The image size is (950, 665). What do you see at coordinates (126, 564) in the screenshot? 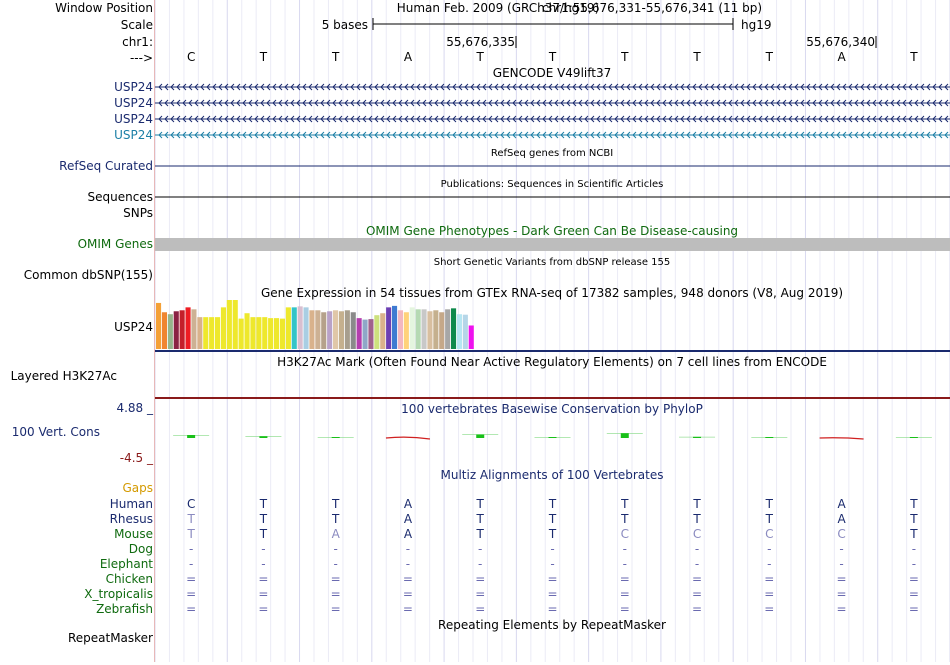
I see `multiz-species-label: Elephant` at bounding box center [126, 564].